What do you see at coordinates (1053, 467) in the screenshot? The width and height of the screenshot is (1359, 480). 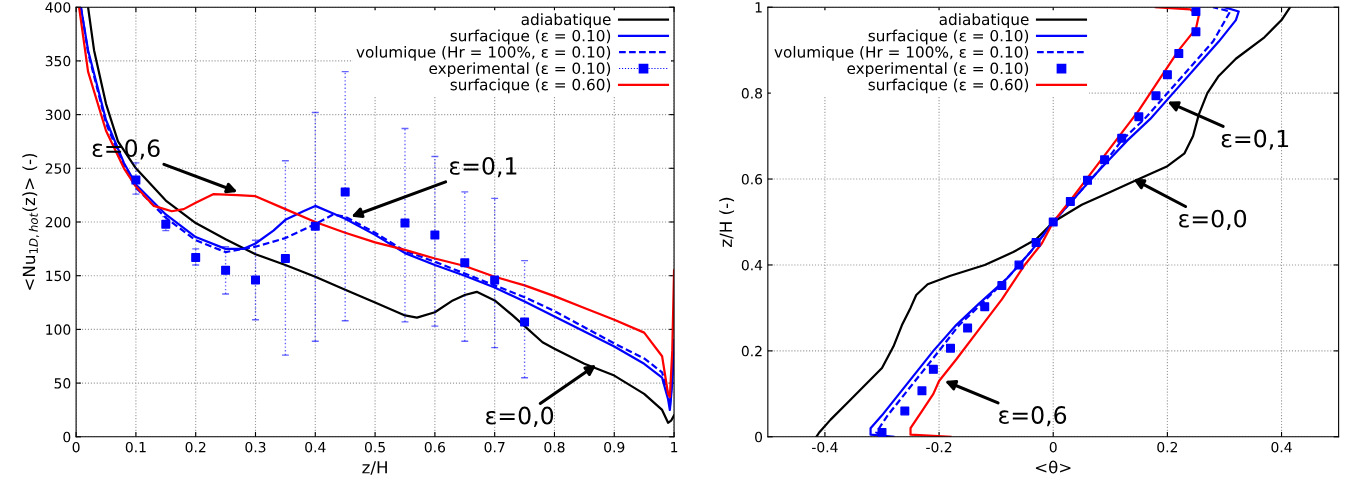 I see `x-axis-title: <θ>` at bounding box center [1053, 467].